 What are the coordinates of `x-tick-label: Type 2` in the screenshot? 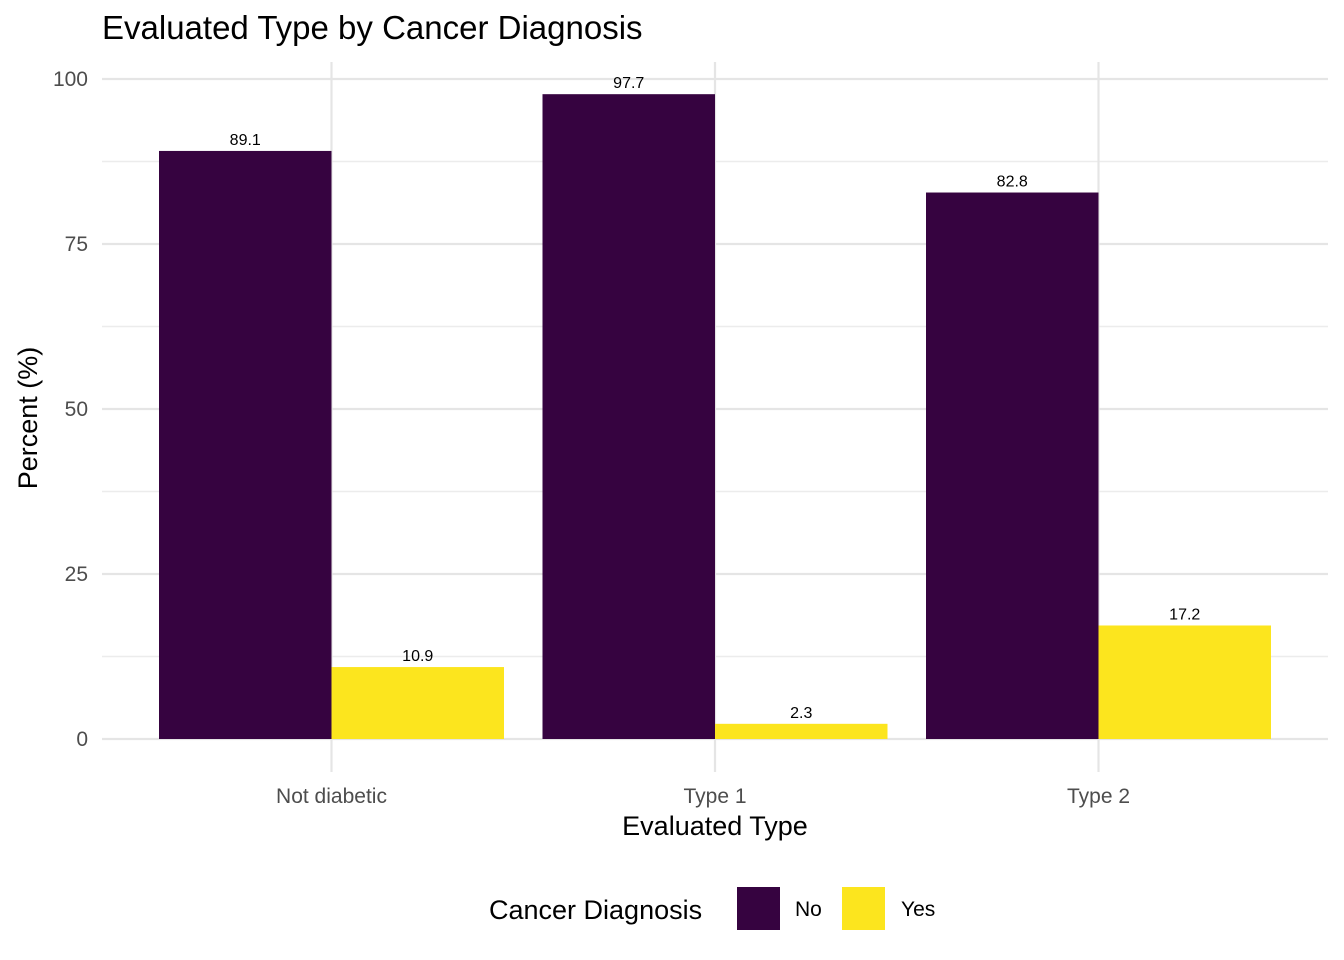 It's located at (1098, 796).